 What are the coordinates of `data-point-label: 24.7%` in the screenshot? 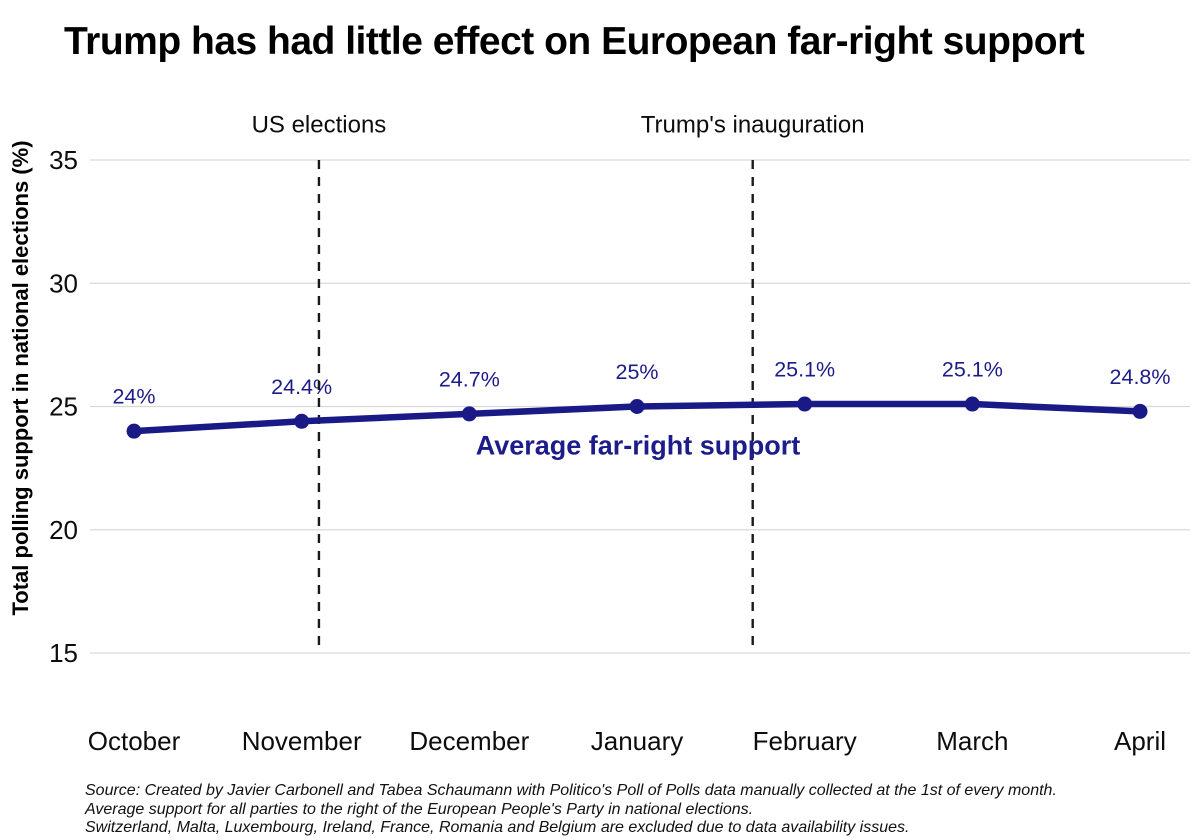 It's located at (469, 379).